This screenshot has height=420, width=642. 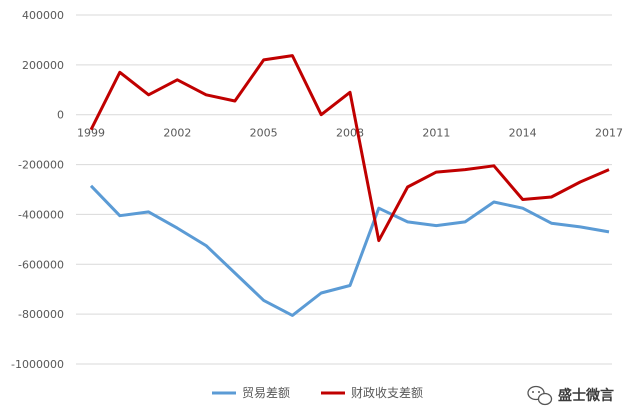 What do you see at coordinates (177, 133) in the screenshot?
I see `x-tick-label: 2002` at bounding box center [177, 133].